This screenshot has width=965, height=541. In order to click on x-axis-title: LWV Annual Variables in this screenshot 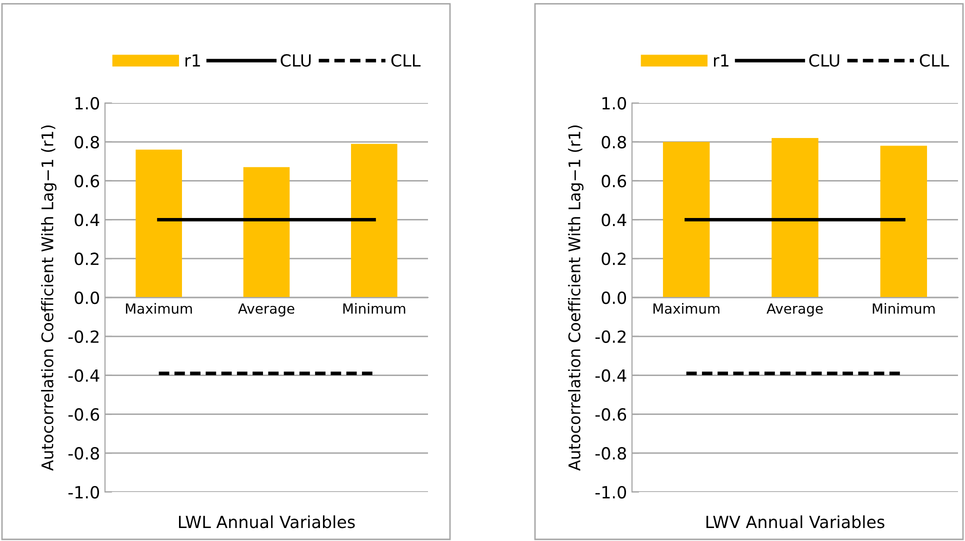, I will do `click(795, 521)`.